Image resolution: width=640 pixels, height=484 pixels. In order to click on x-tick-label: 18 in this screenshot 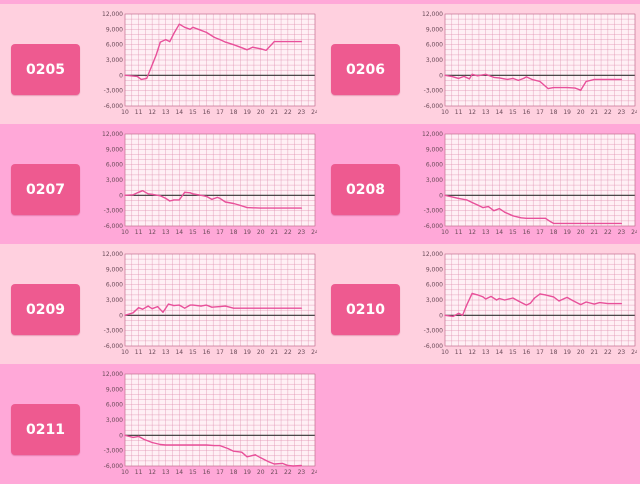, I will do `click(234, 232)`.